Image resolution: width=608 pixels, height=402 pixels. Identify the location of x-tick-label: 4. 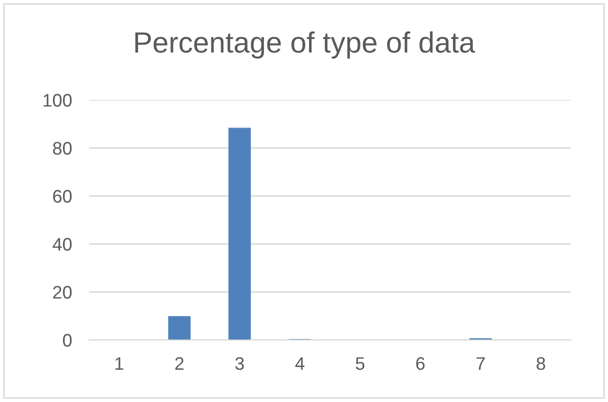
(299, 363).